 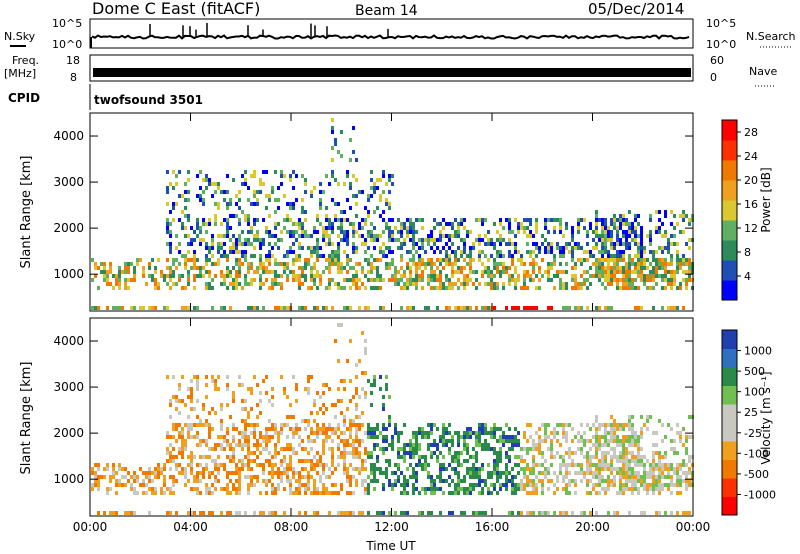 What do you see at coordinates (729, 210) in the screenshot?
I see `colorbar-frame` at bounding box center [729, 210].